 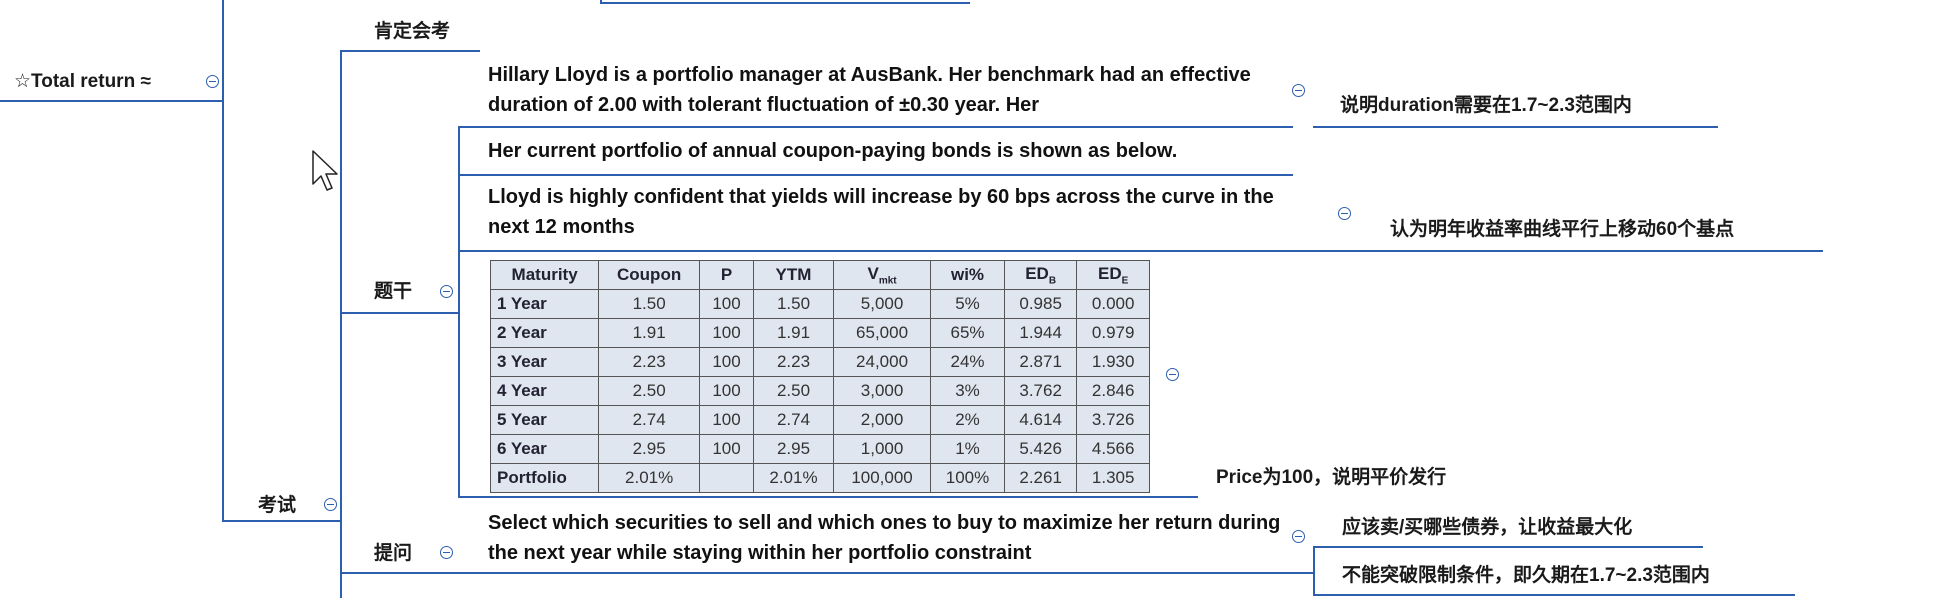 What do you see at coordinates (544, 362) in the screenshot?
I see `row-maturity-cell: 3 Year` at bounding box center [544, 362].